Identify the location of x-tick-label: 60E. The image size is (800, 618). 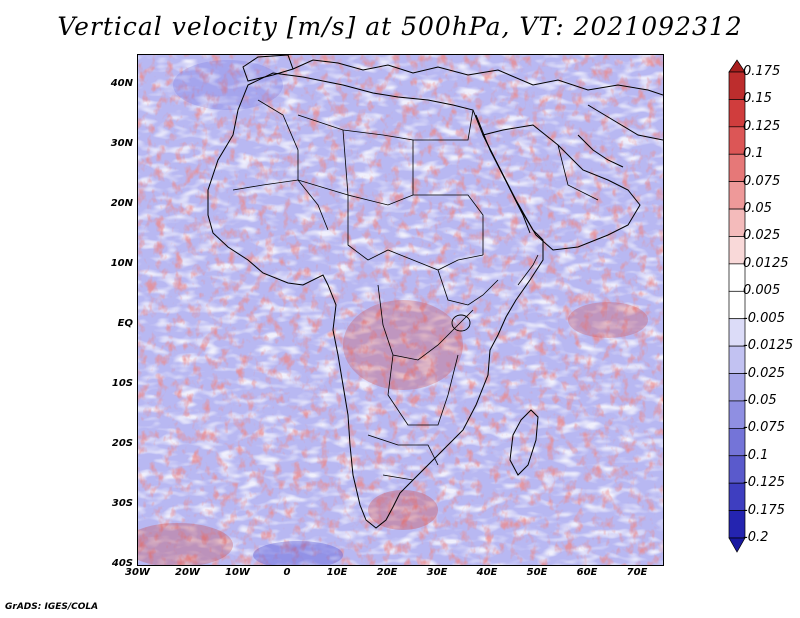
(587, 572).